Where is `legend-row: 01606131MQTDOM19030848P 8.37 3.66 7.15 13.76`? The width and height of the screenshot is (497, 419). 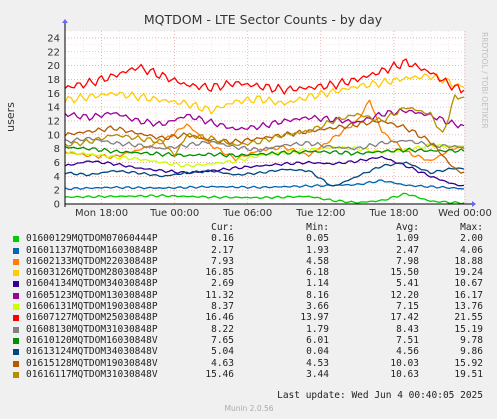 legend-row: 01606131MQTDOM19030848P 8.37 3.66 7.15 13.76 is located at coordinates (248, 306).